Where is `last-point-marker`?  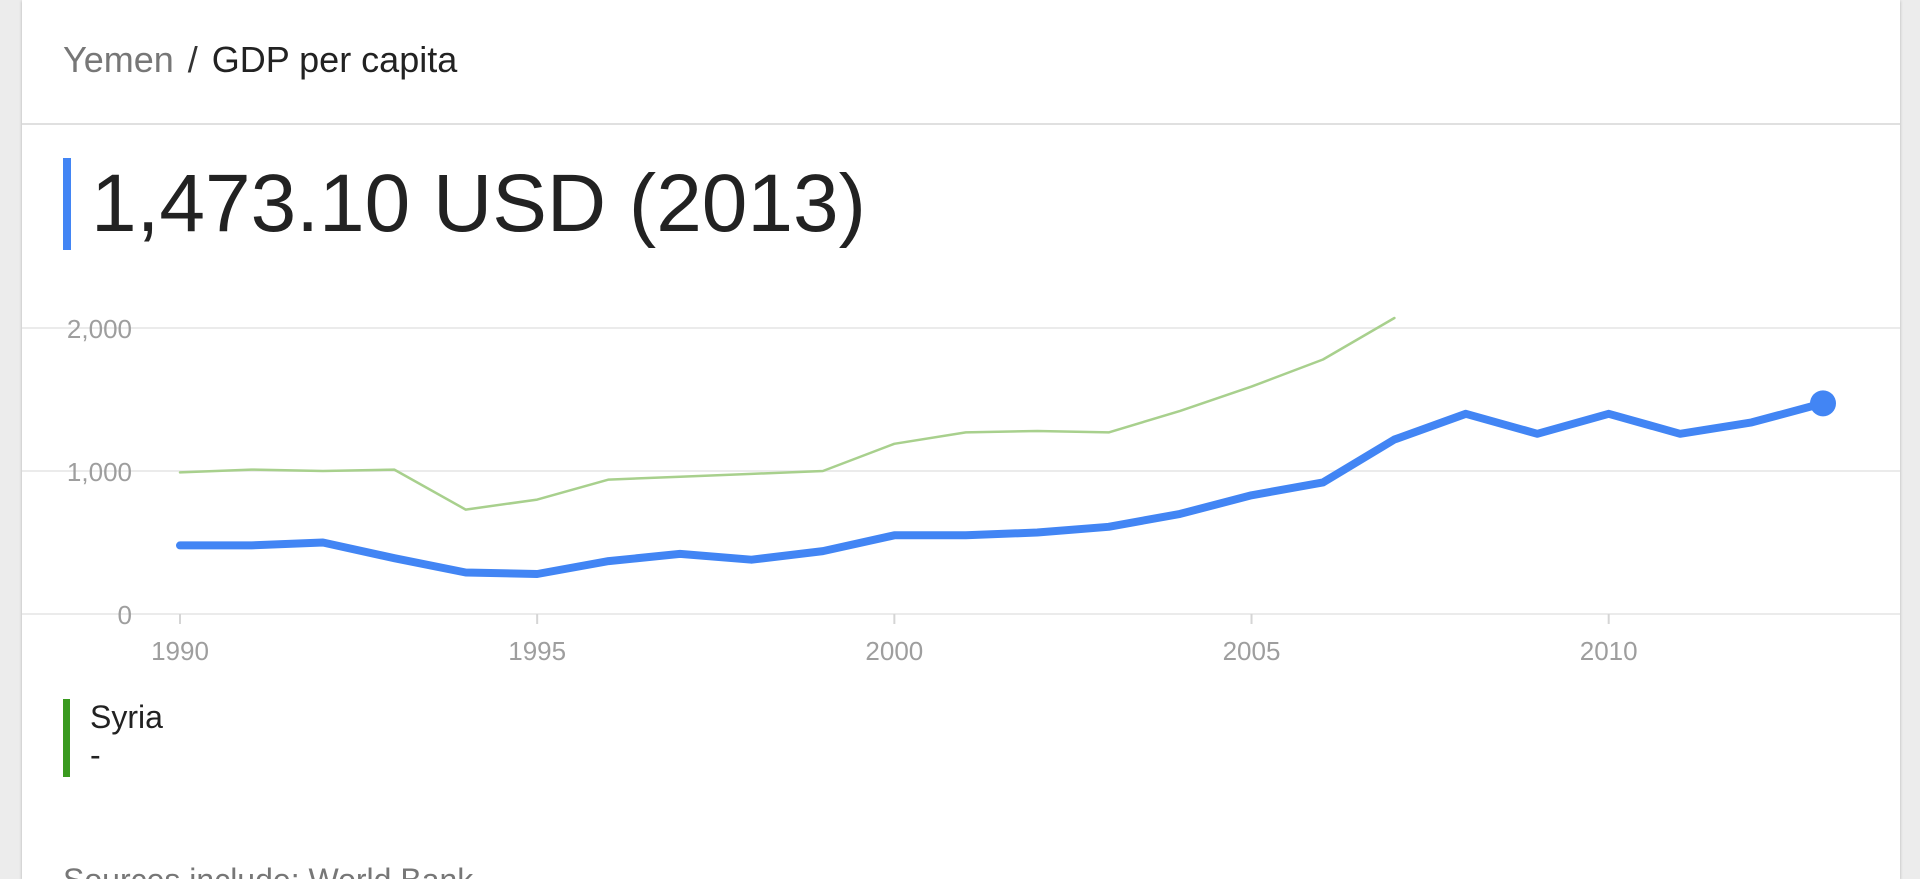
last-point-marker is located at coordinates (1823, 403).